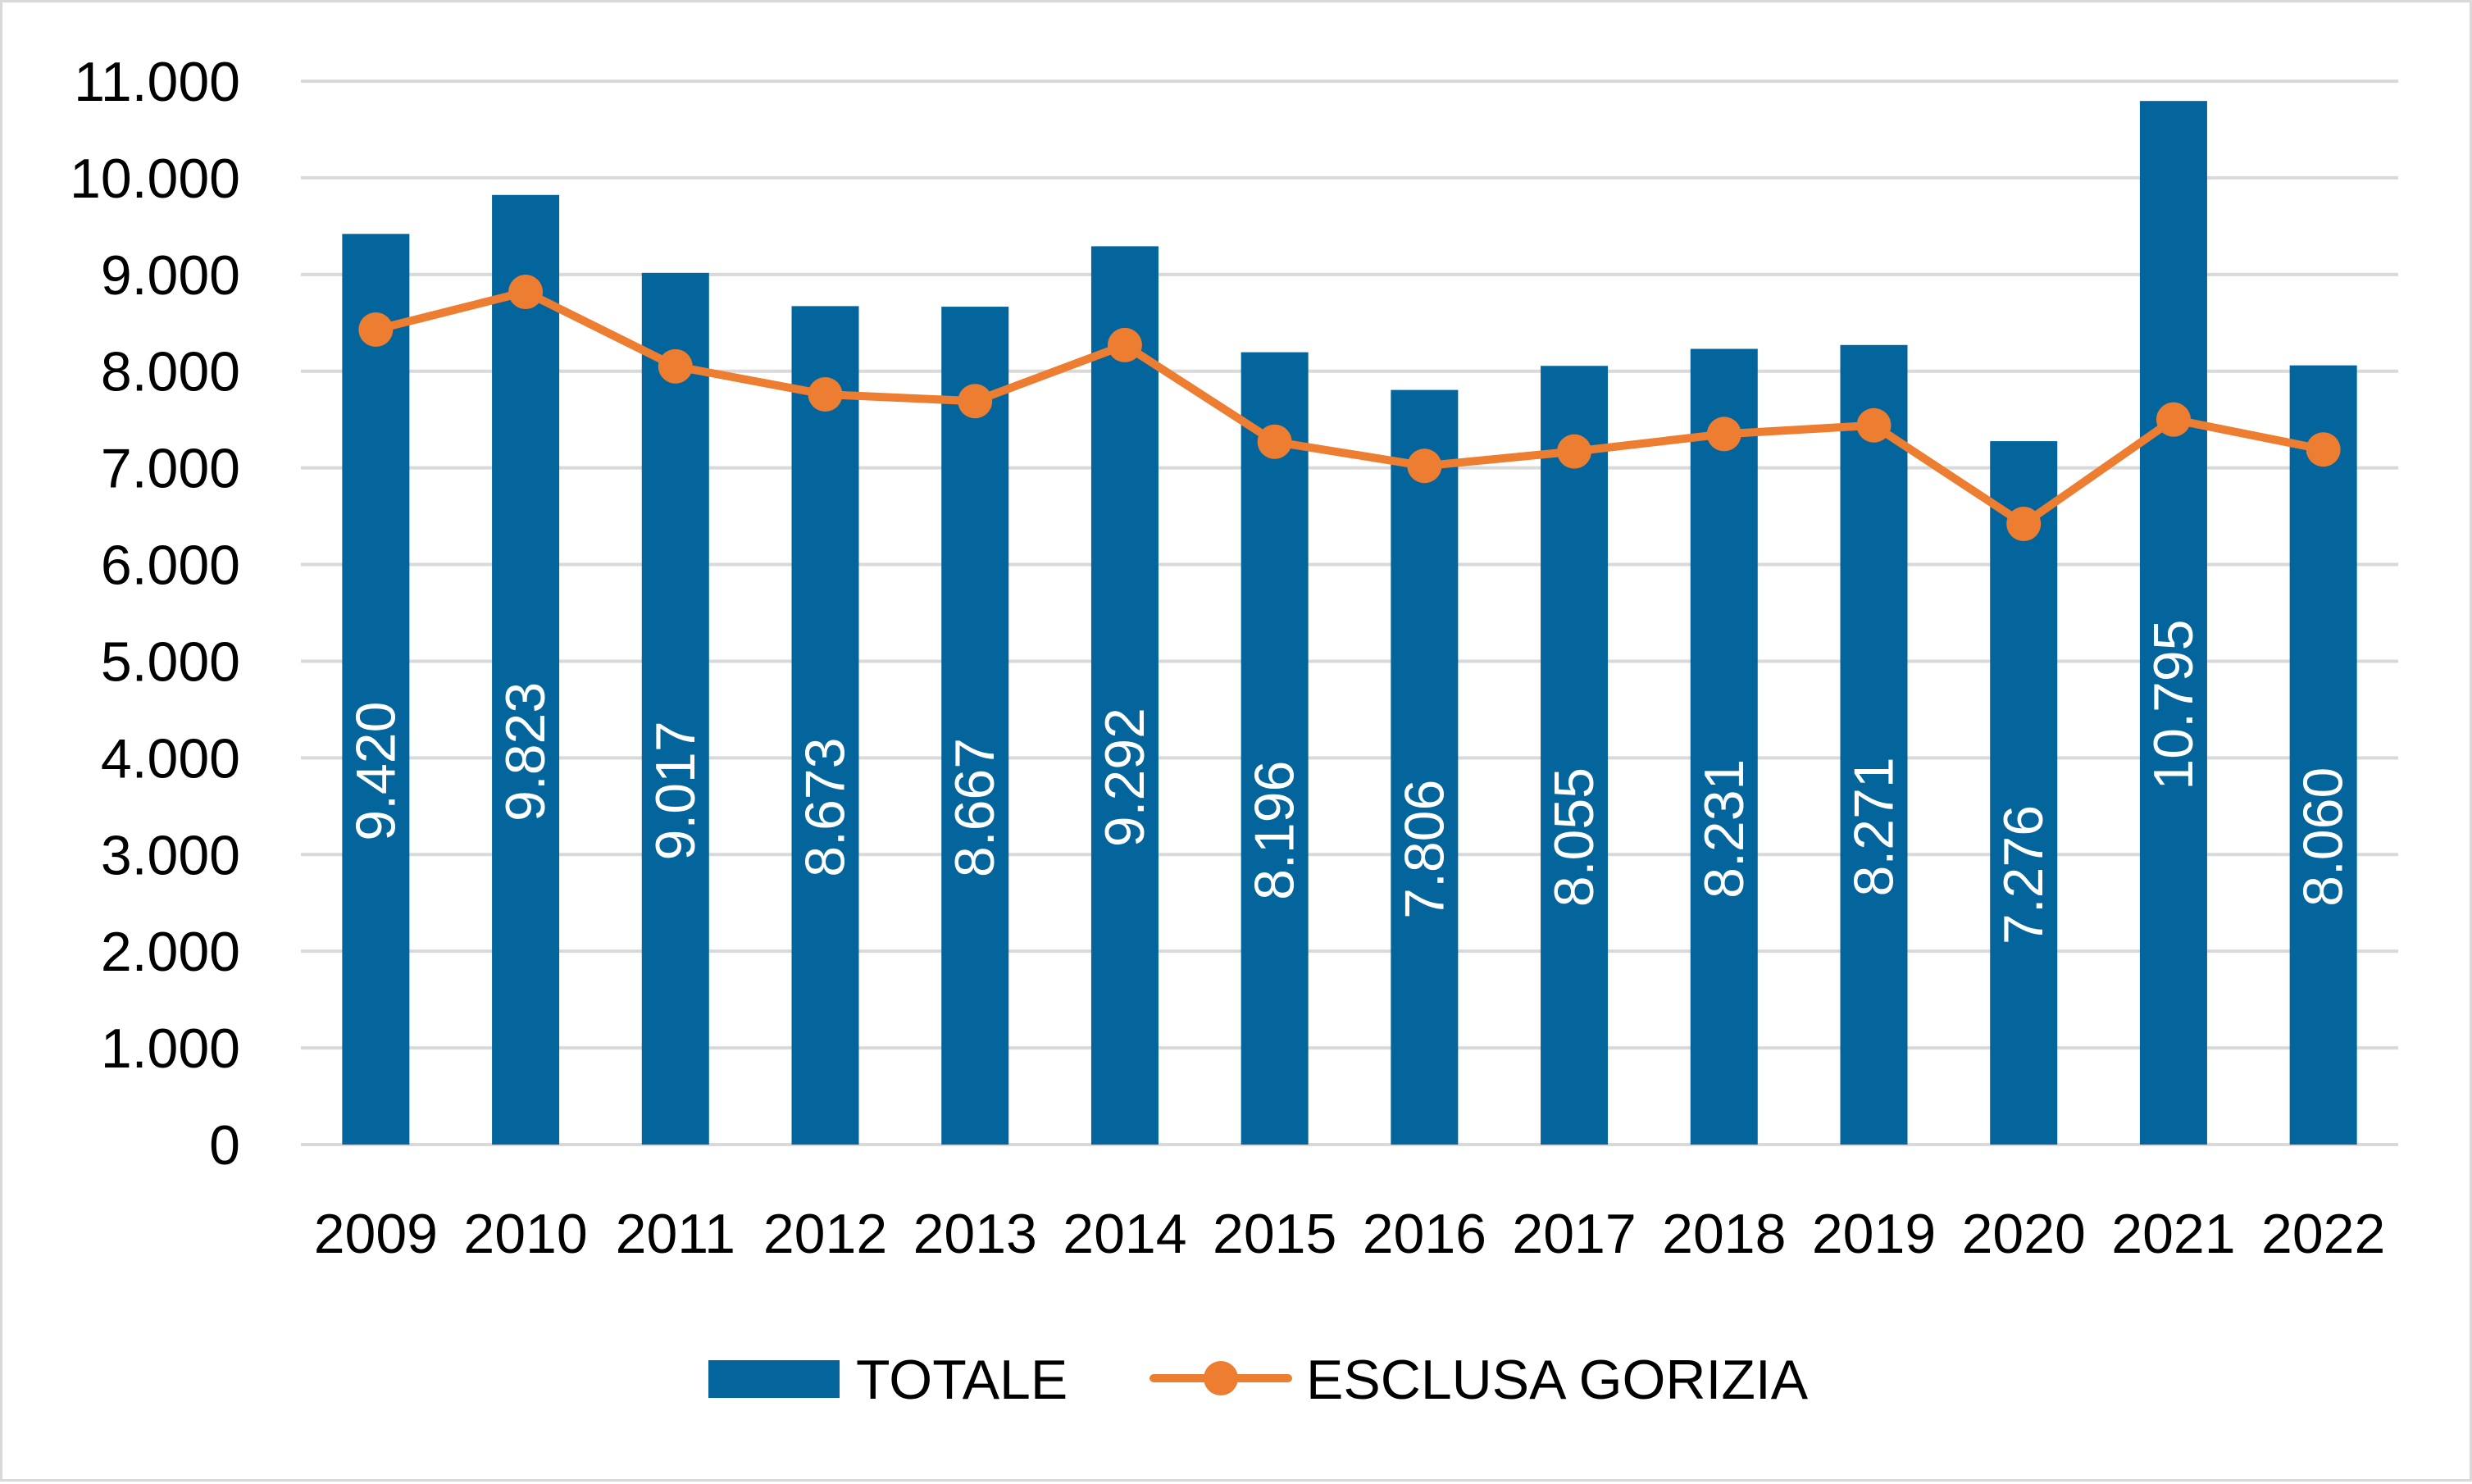 Image resolution: width=2472 pixels, height=1484 pixels. What do you see at coordinates (1874, 744) in the screenshot?
I see `bar-totale-2019` at bounding box center [1874, 744].